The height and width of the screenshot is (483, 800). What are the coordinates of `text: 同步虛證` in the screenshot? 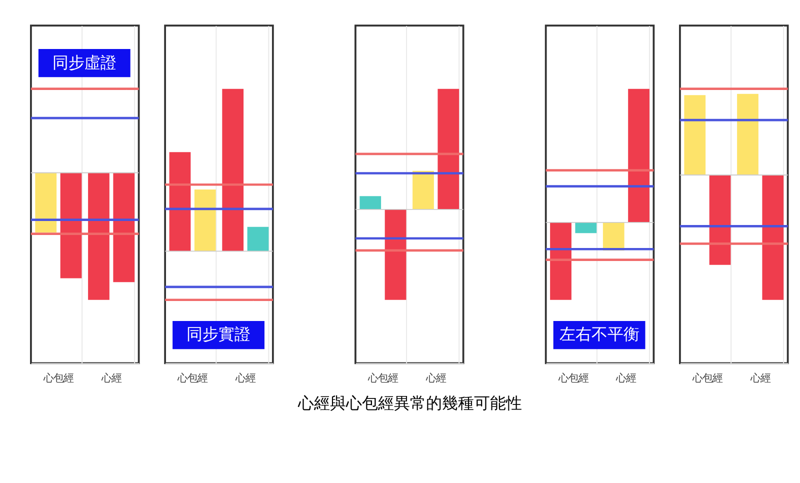 It's located at (84, 62).